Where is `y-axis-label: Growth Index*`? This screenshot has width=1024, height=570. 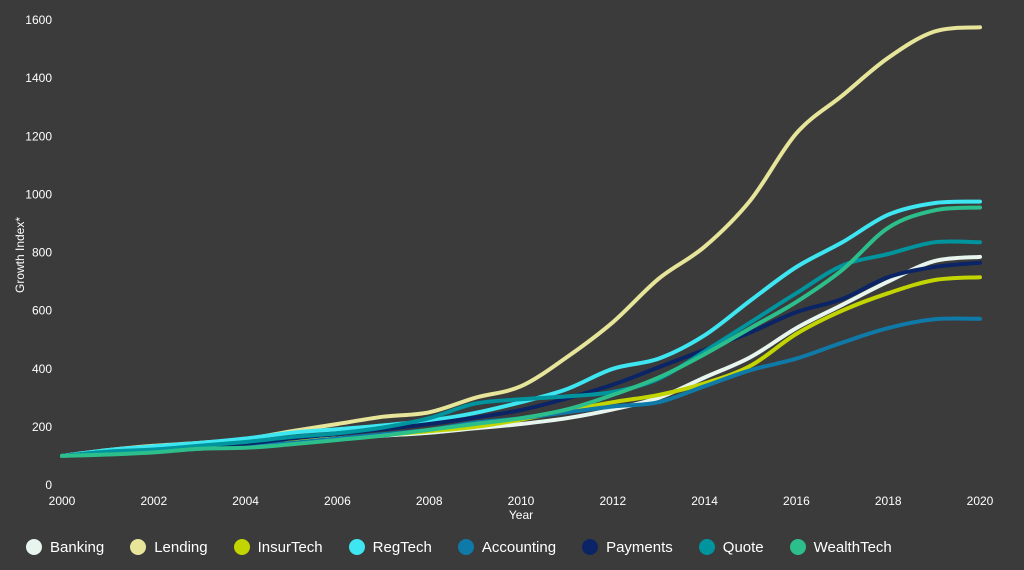 y-axis-label: Growth Index* is located at coordinates (20, 255).